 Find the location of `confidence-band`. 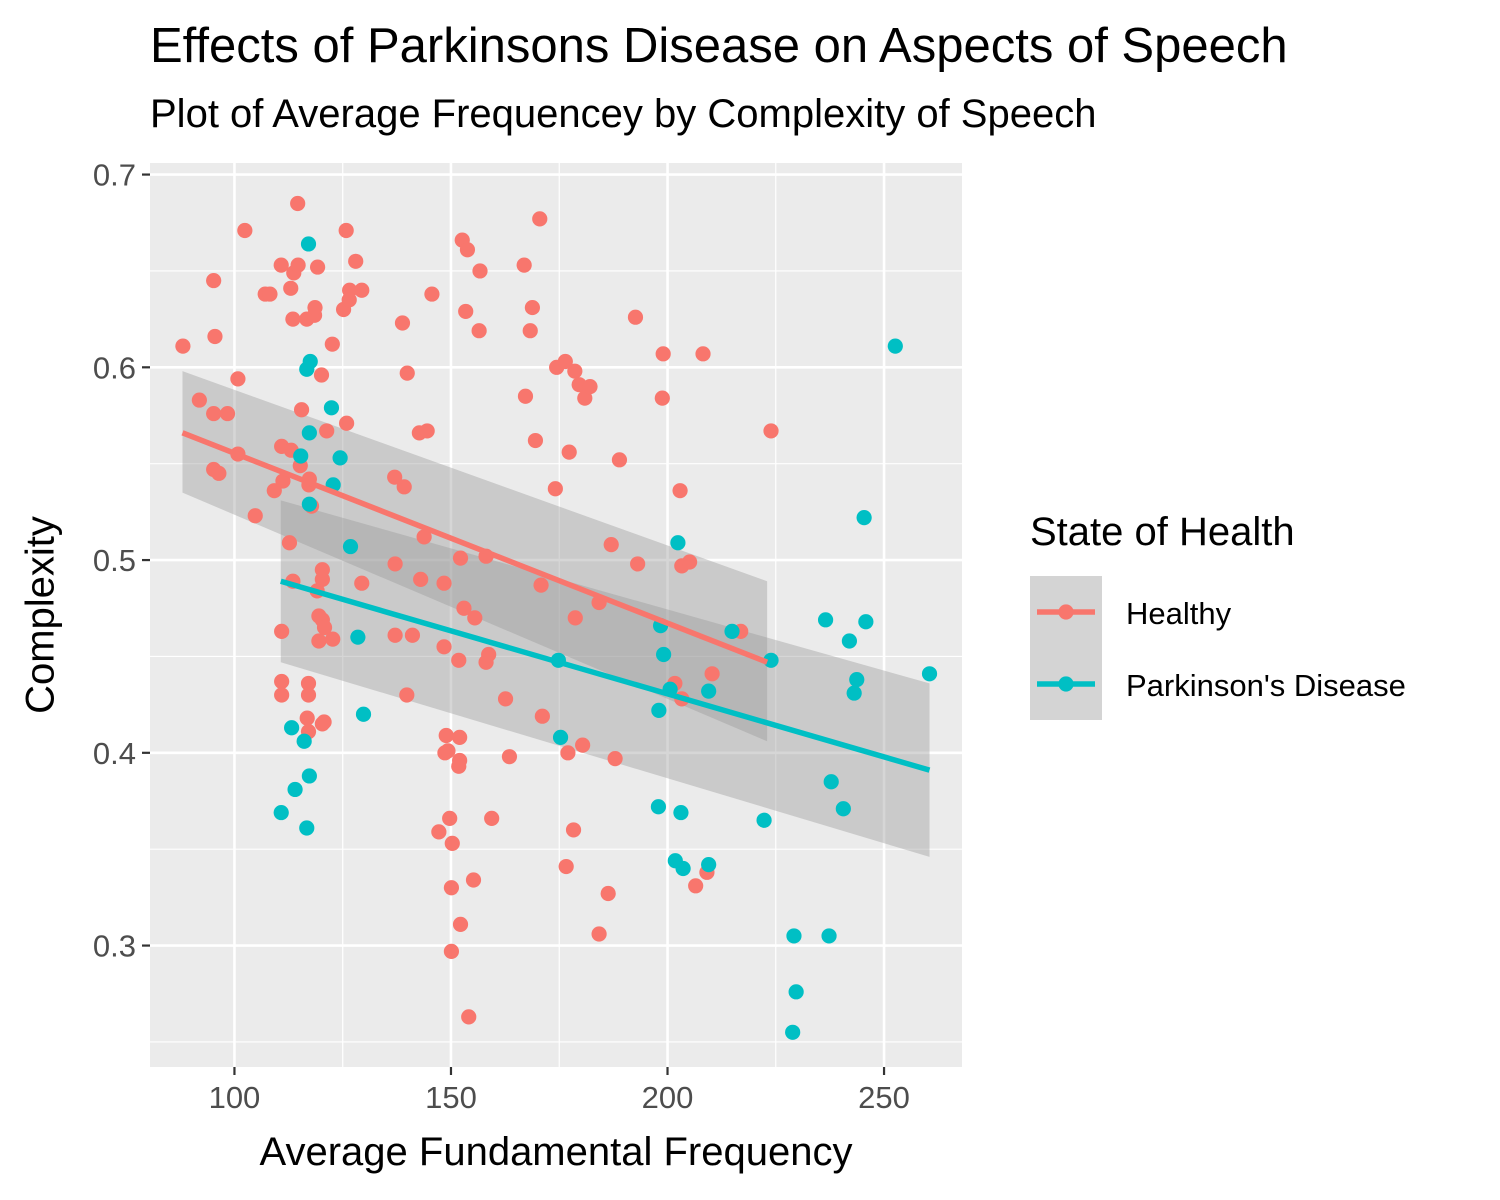

confidence-band is located at coordinates (475, 556).